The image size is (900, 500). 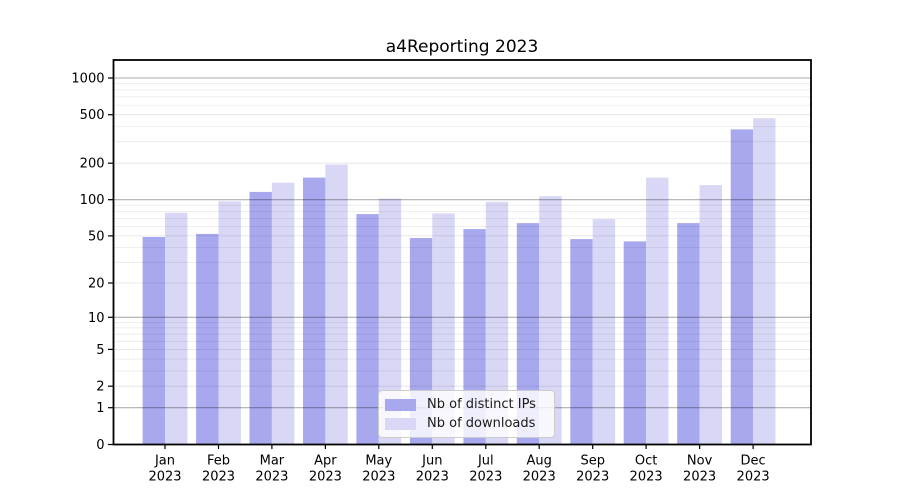 I want to click on bar-distinct-ips-nov, so click(x=688, y=334).